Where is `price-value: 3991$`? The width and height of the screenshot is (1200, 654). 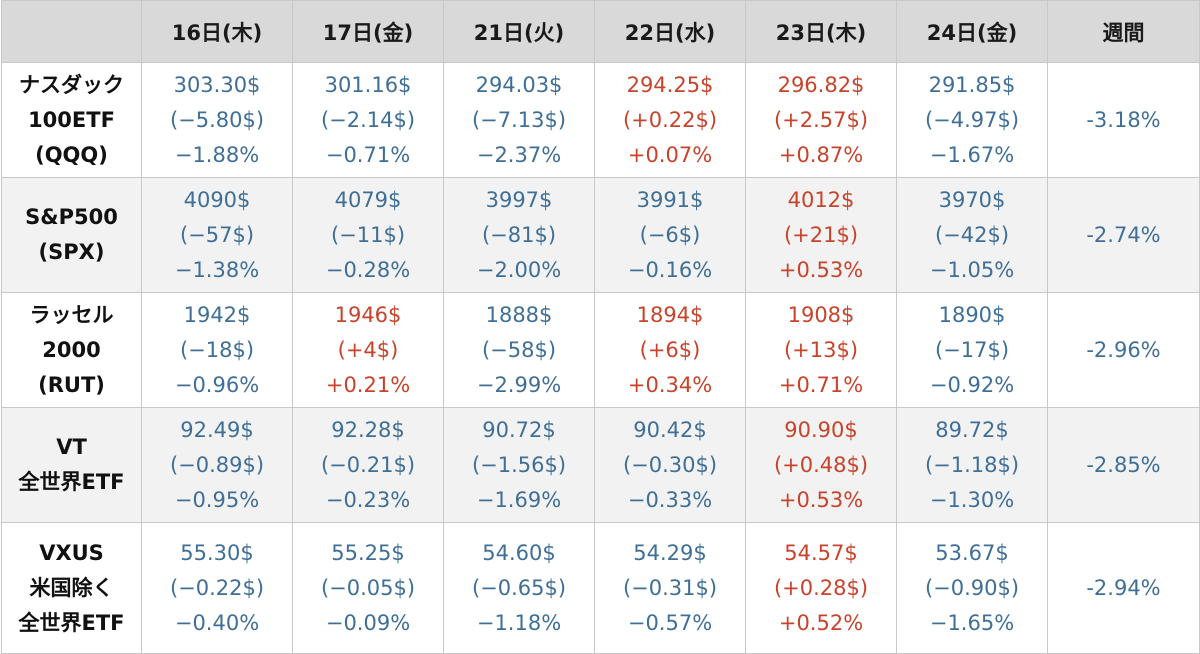 price-value: 3991$ is located at coordinates (670, 199).